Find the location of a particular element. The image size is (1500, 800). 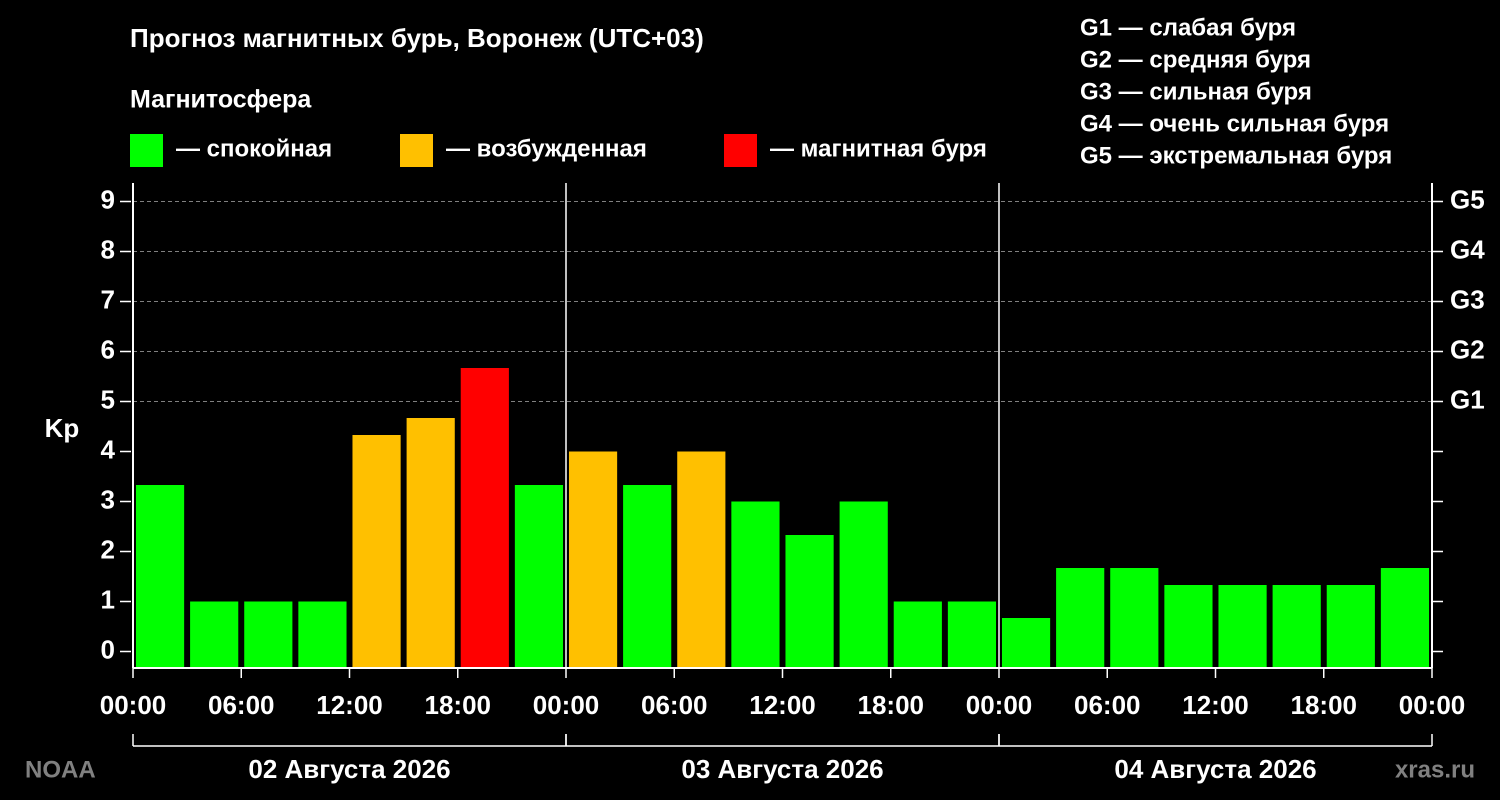

y-tick-label: 9 is located at coordinates (108, 199).